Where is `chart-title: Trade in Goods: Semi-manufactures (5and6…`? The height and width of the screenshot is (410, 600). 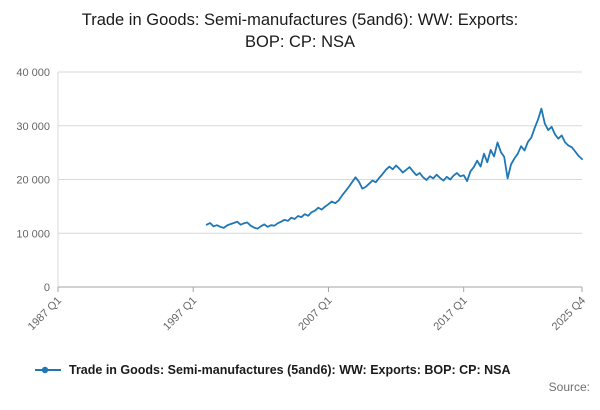
chart-title: Trade in Goods: Semi-manufactures (5and6… is located at coordinates (300, 31).